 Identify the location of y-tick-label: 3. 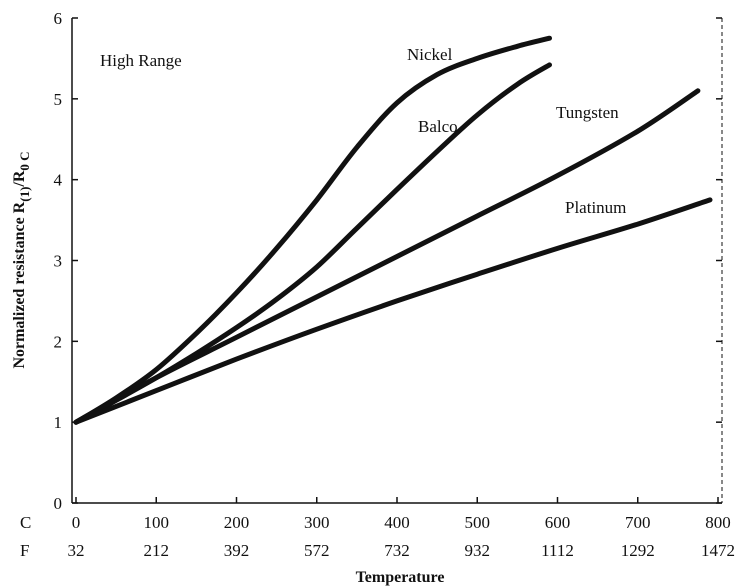
(58, 261).